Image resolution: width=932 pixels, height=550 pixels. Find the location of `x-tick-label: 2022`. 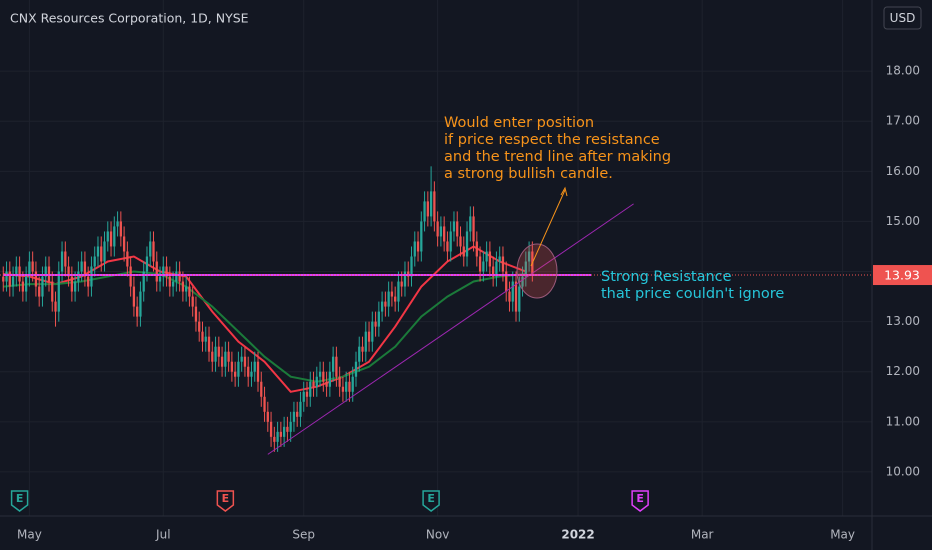

x-tick-label: 2022 is located at coordinates (577, 535).